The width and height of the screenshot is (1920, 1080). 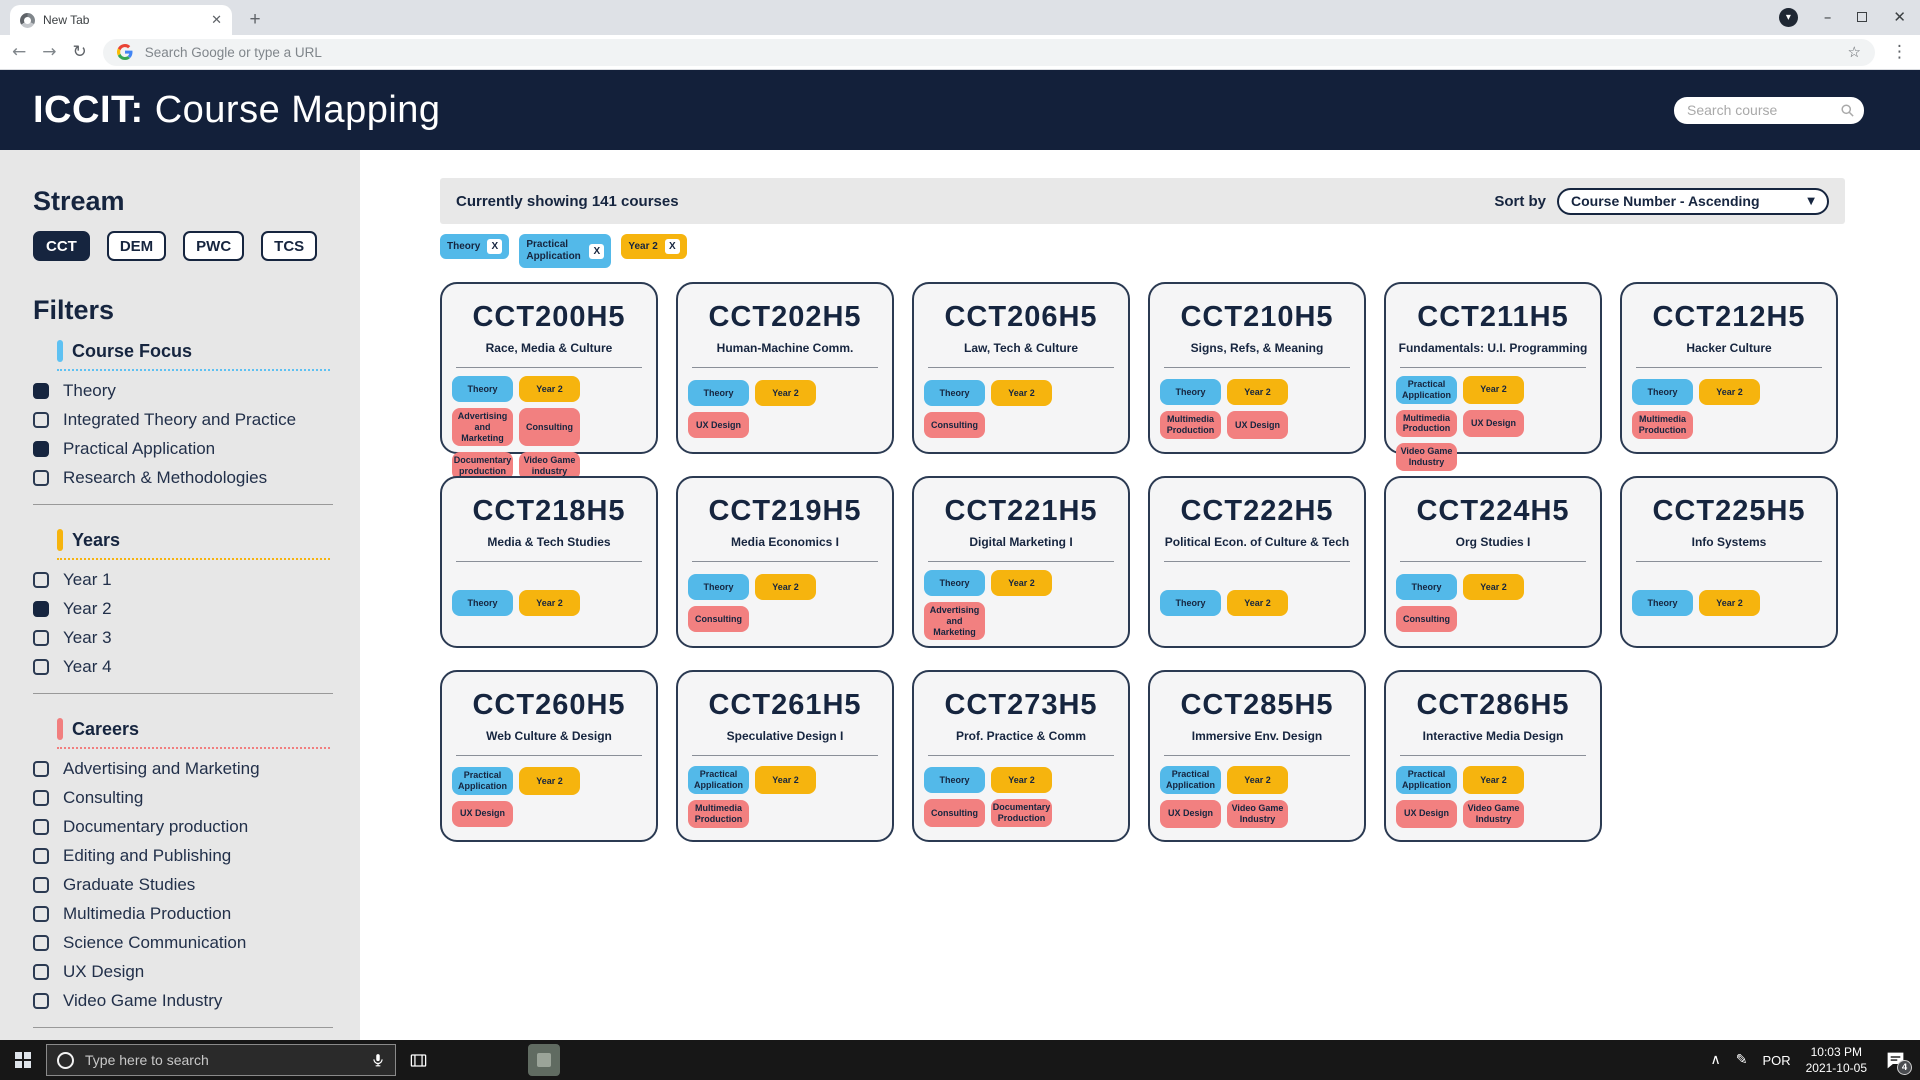 What do you see at coordinates (1788, 17) in the screenshot?
I see `browser-media-button: ▾` at bounding box center [1788, 17].